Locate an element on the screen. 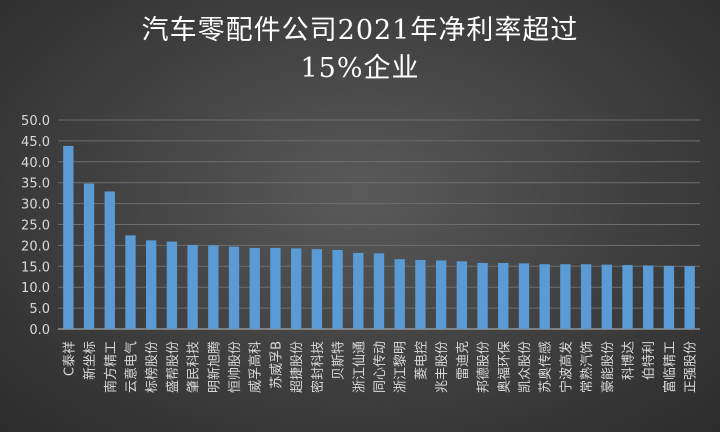 Image resolution: width=720 pixels, height=432 pixels. y-tick-label: 25.0 is located at coordinates (35, 226).